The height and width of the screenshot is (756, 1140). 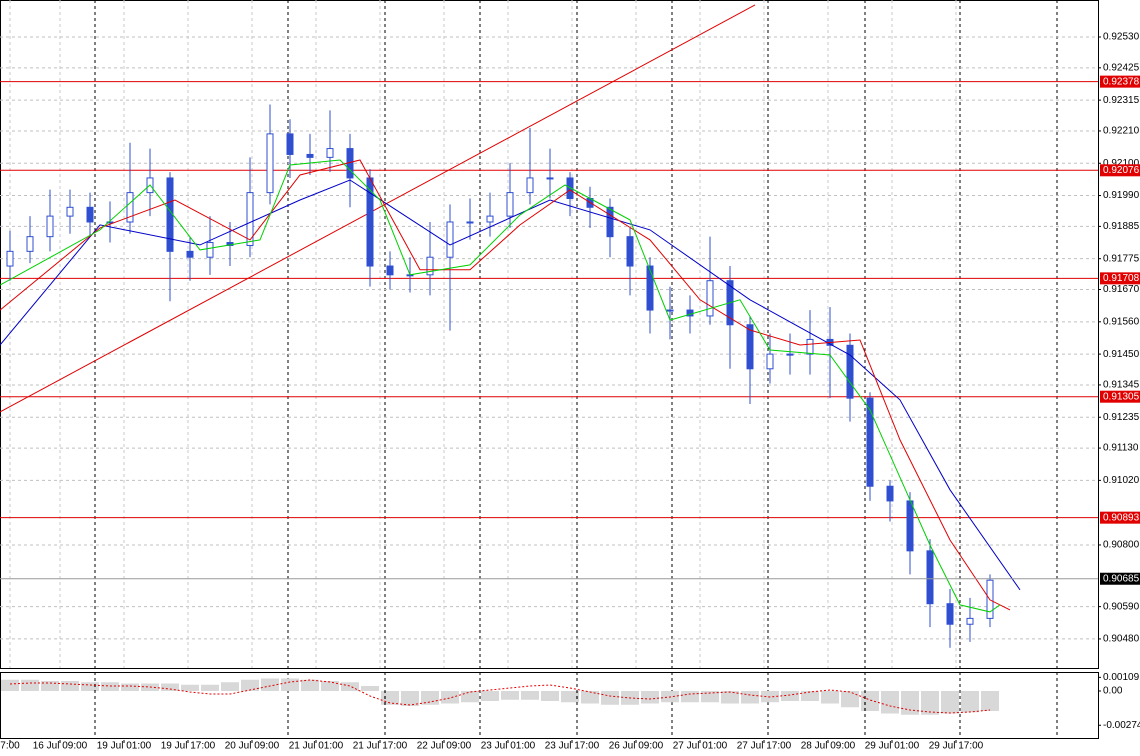 What do you see at coordinates (60, 746) in the screenshot?
I see `x-tick-label: 16 Jul 09:00` at bounding box center [60, 746].